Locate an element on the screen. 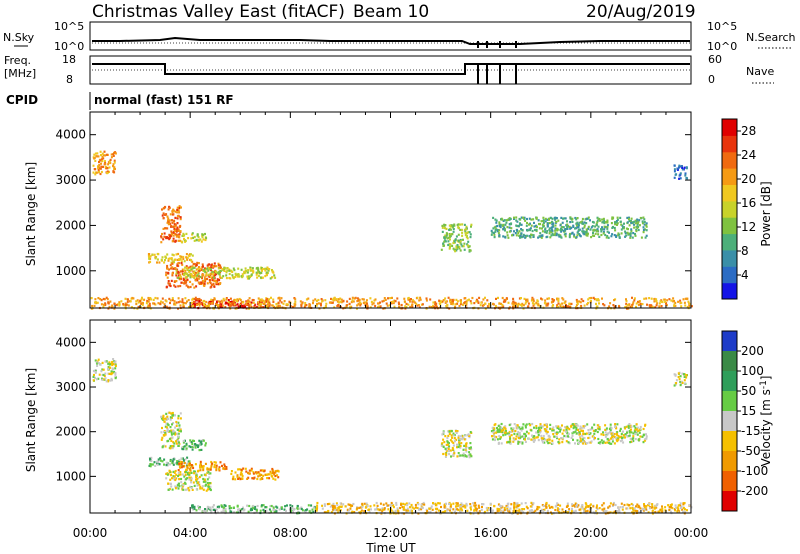 Image resolution: width=800 pixels, height=554 pixels. freq-unit: [MHz] is located at coordinates (20, 73).